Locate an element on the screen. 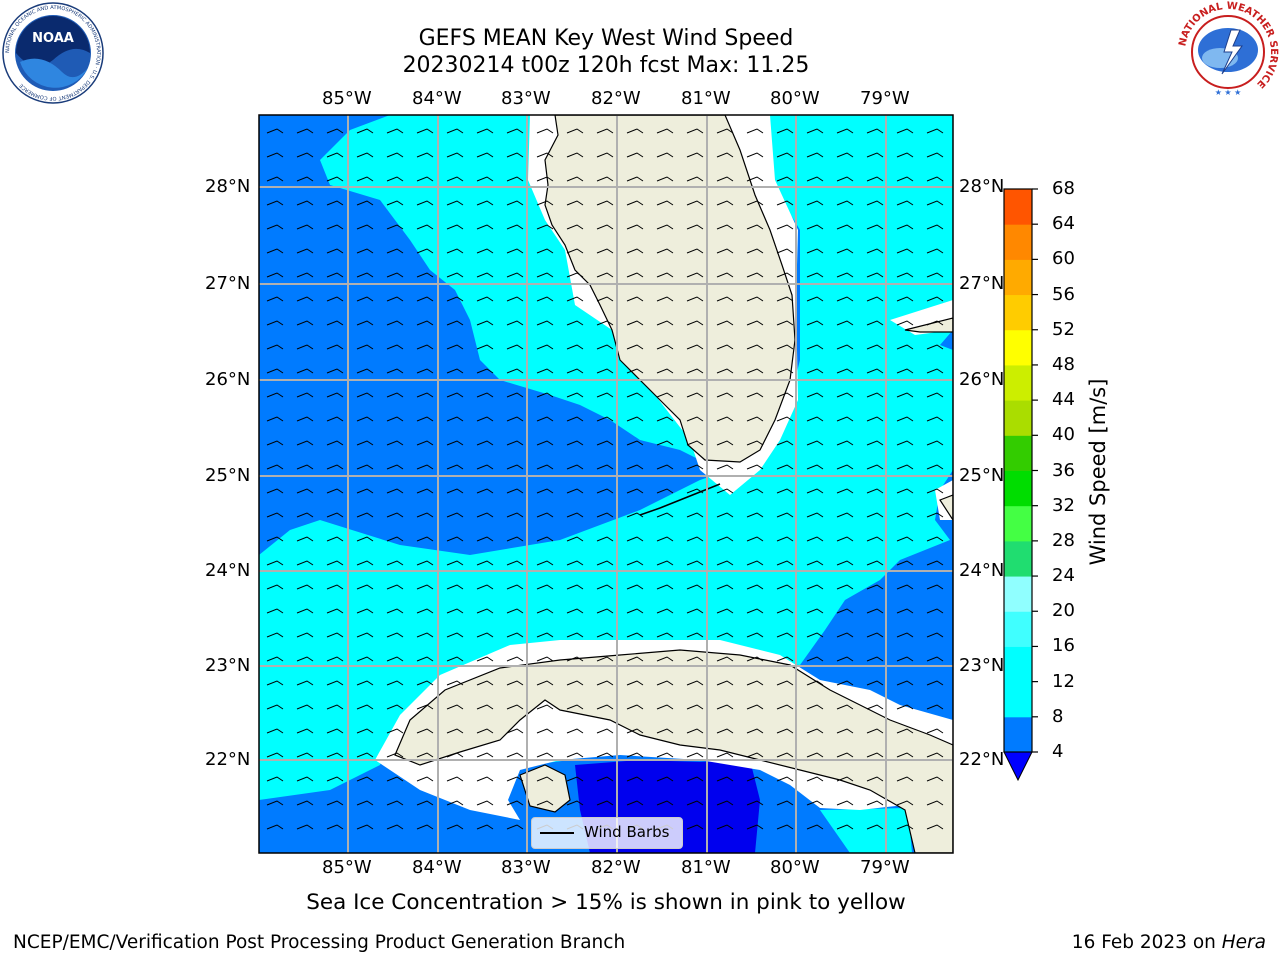  lat-label-right: 22°N is located at coordinates (982, 759).